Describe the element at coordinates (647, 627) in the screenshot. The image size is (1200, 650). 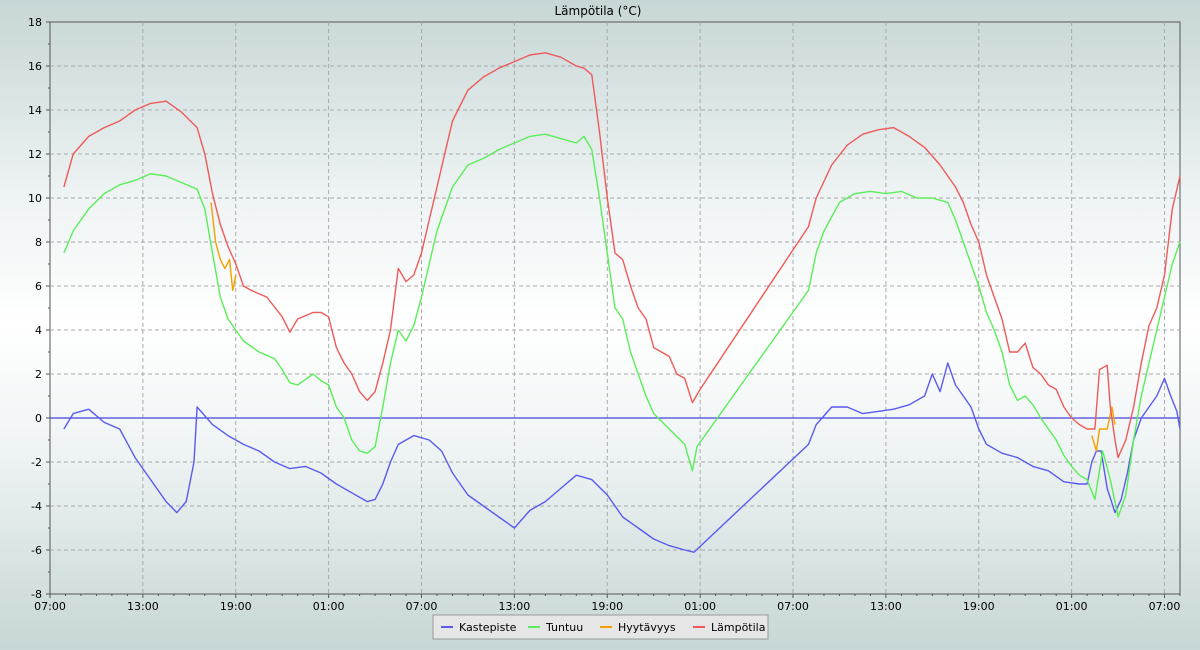
I see `legend-label: Hyytävyys` at that location.